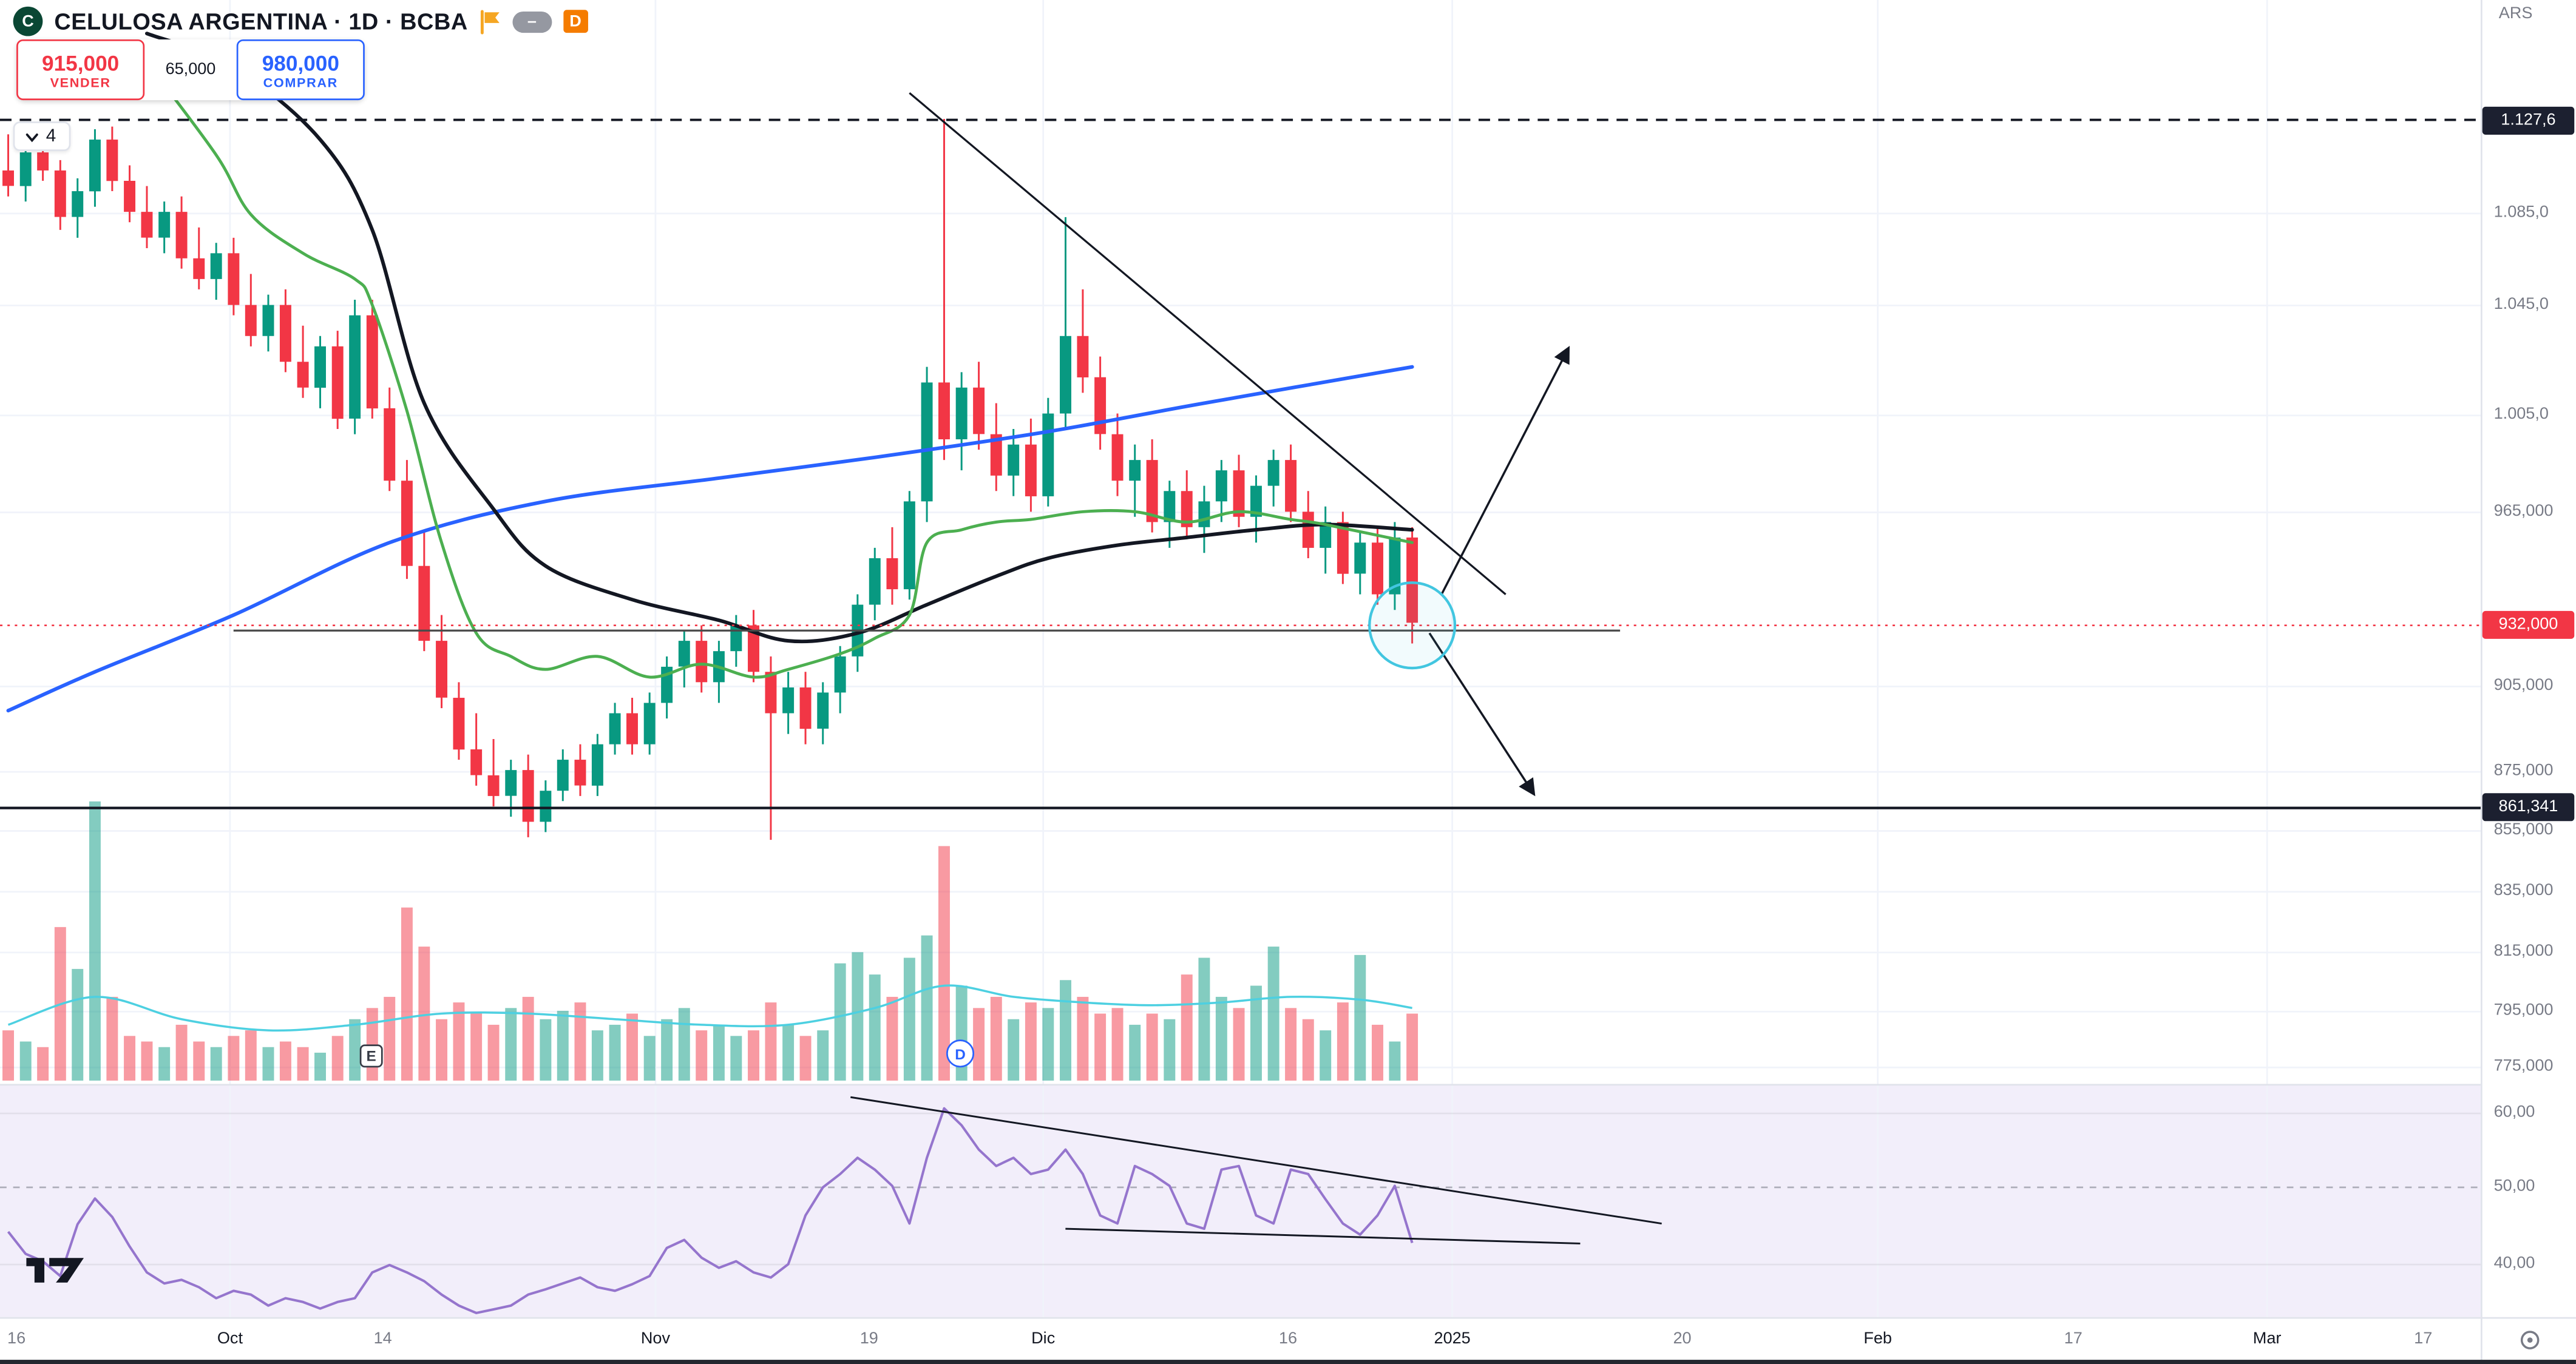 The height and width of the screenshot is (1364, 2576). I want to click on lower-line-price-badge: 861,341, so click(2528, 808).